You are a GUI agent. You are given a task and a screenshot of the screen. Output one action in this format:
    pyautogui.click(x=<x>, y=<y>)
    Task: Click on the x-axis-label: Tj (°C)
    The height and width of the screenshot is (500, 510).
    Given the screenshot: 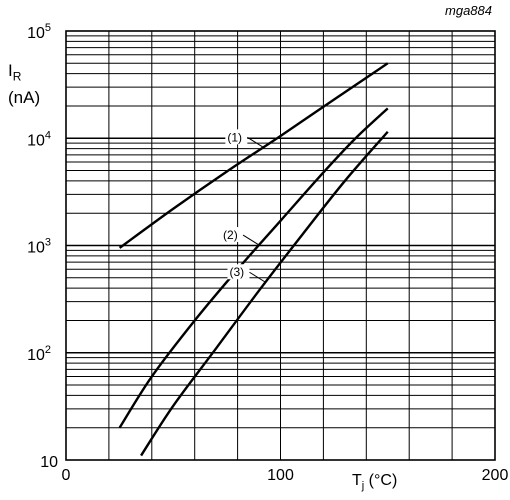 What is the action you would take?
    pyautogui.click(x=374, y=482)
    